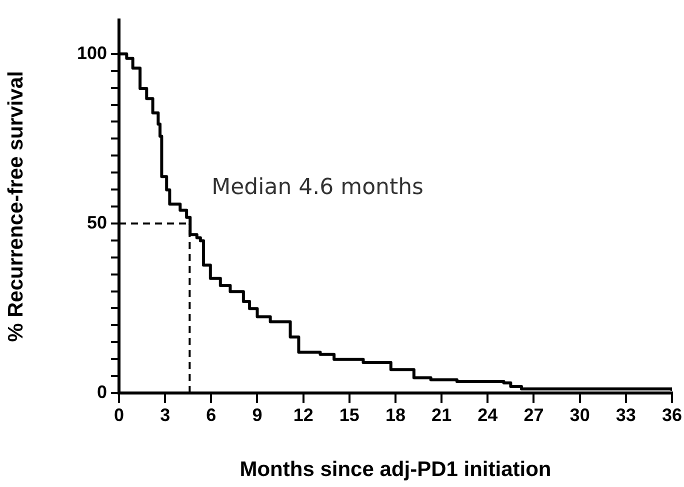  What do you see at coordinates (165, 414) in the screenshot?
I see `x-tick-label: 3` at bounding box center [165, 414].